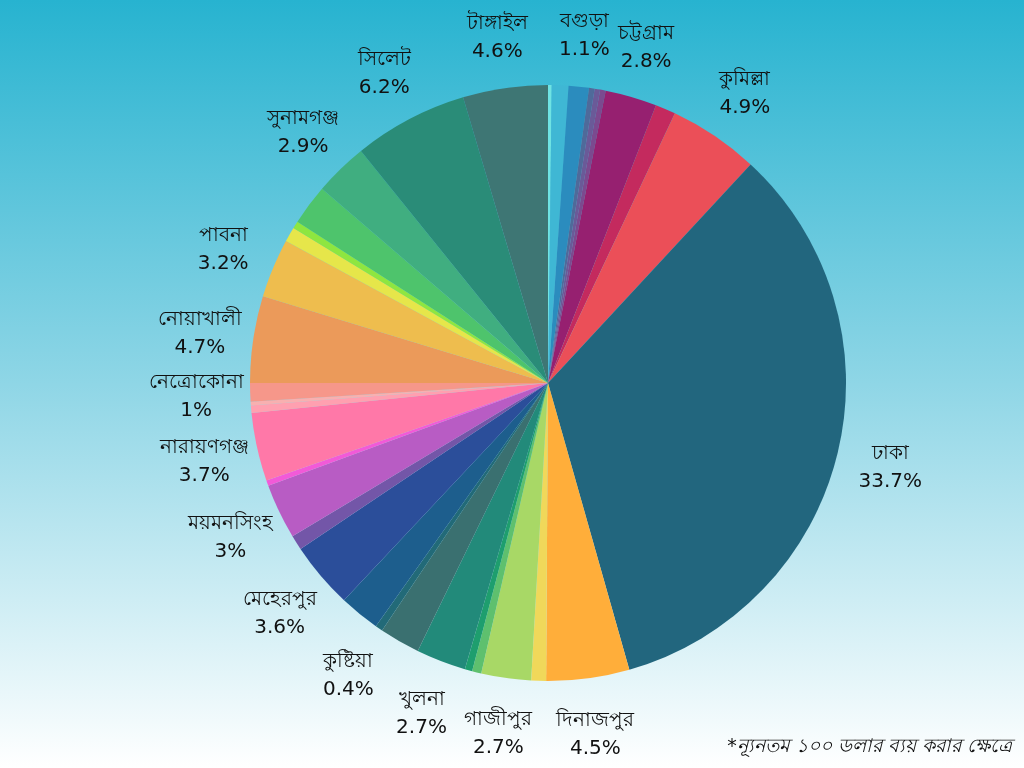 The height and width of the screenshot is (768, 1024). I want to click on data-label: 4.9%, so click(745, 106).